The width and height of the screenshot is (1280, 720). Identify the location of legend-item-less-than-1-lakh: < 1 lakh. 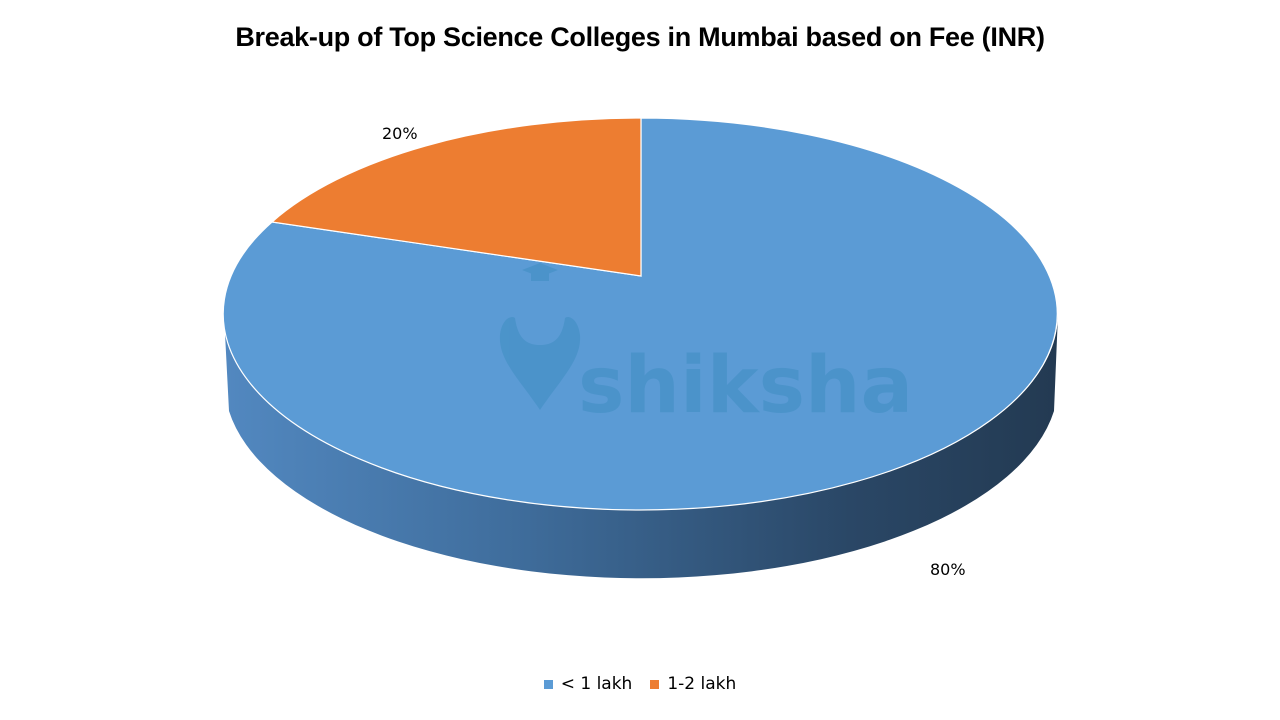
(588, 684).